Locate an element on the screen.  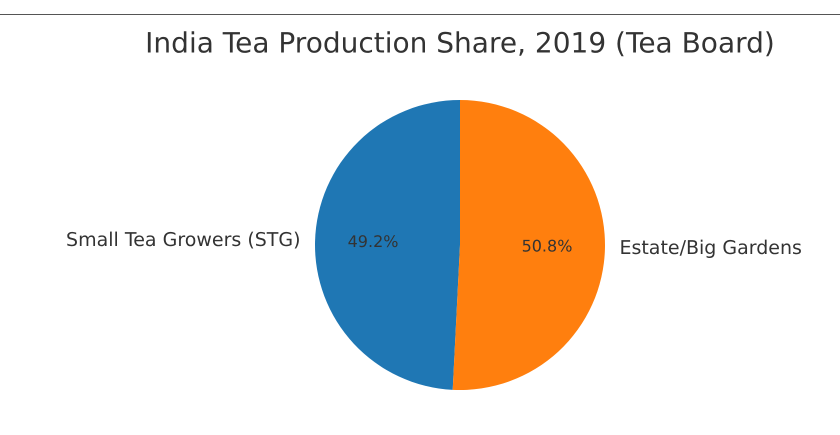
slice-label: Small Tea Growers (STG) is located at coordinates (183, 239).